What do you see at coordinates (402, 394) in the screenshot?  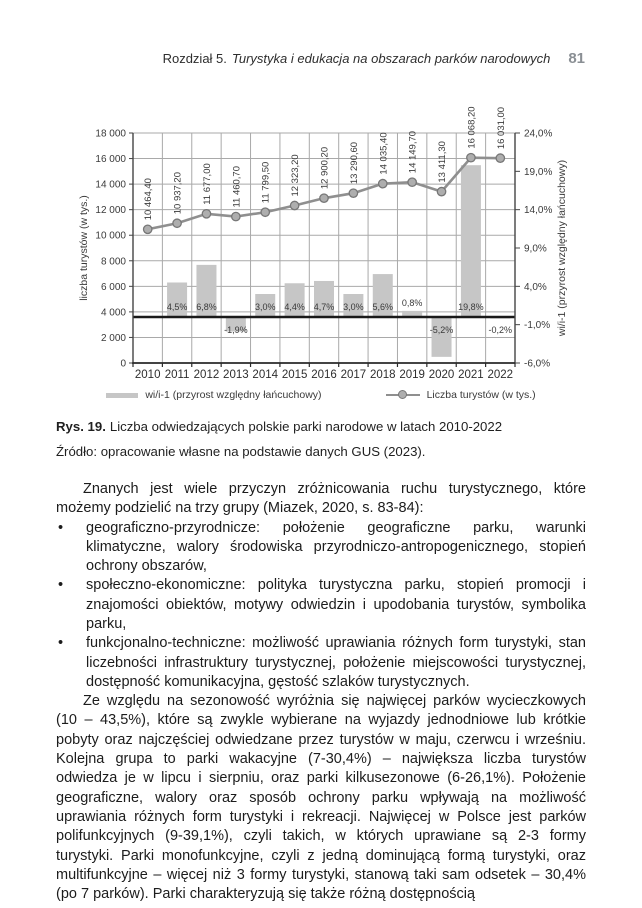 I see `line-swatch-icon` at bounding box center [402, 394].